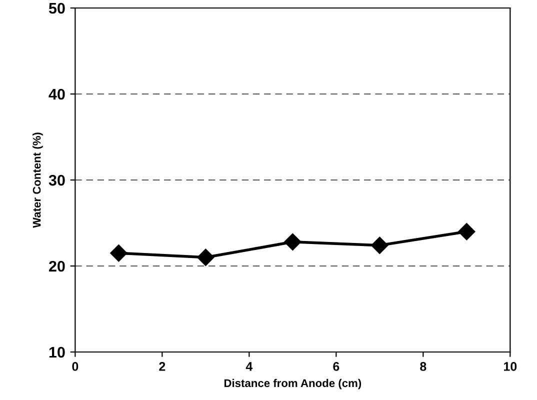  I want to click on y-tick-label: 20, so click(56, 266).